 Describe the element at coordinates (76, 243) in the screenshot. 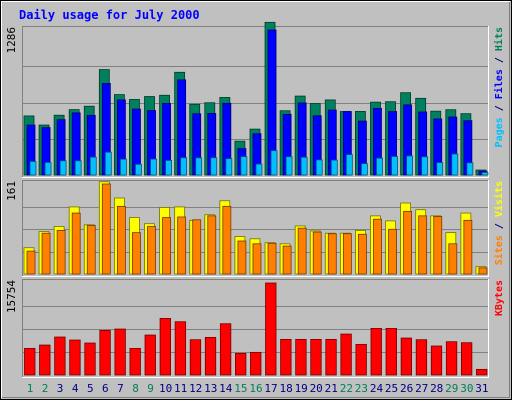

I see `visits-bar-sites-day-4: Sites 4: 109` at that location.